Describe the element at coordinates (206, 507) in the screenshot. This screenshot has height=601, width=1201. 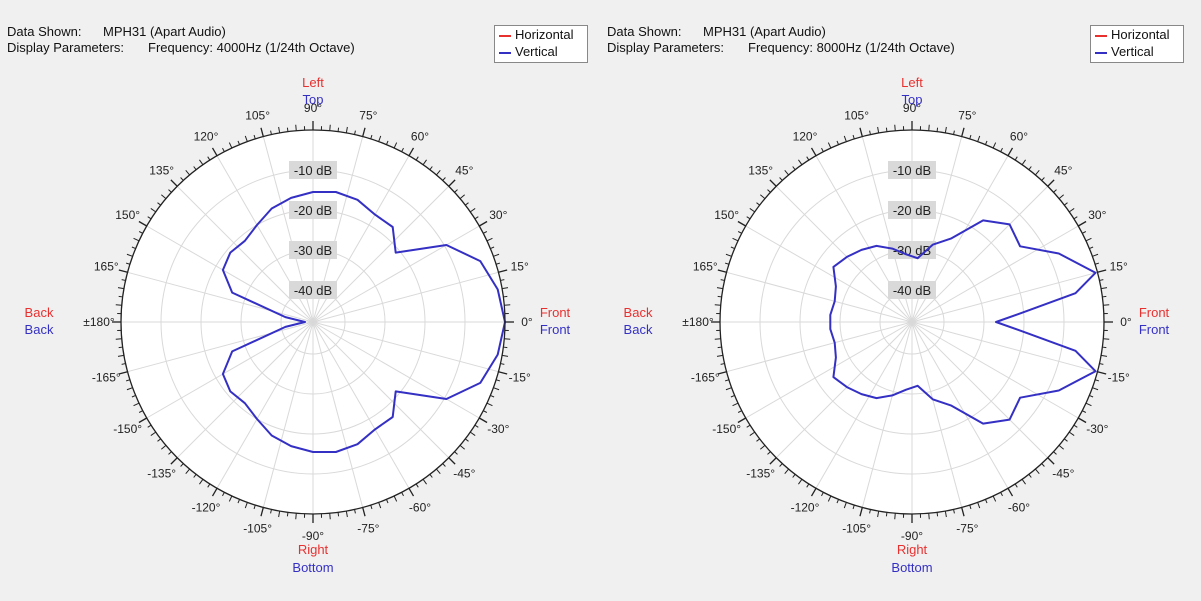
I see `angle-label: -120°` at that location.